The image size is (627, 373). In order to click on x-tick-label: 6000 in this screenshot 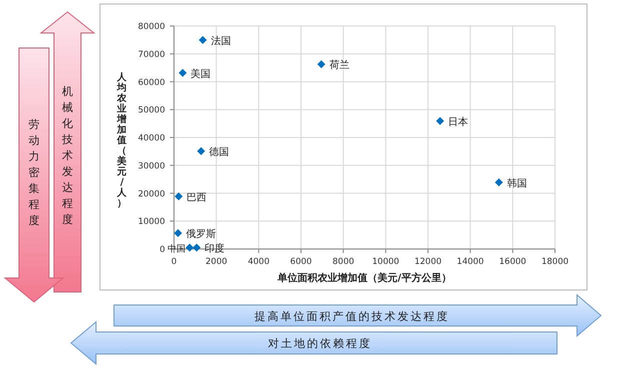, I will do `click(301, 262)`.